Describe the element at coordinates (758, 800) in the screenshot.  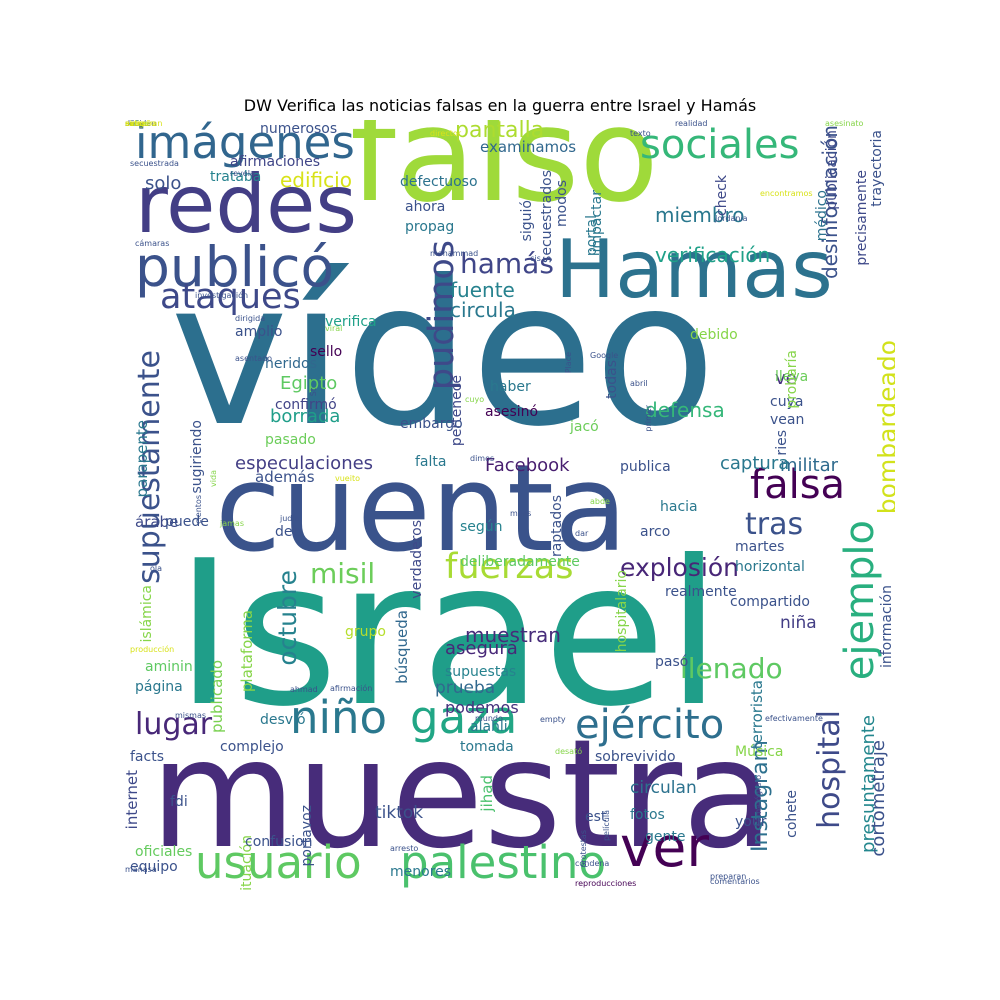
I see `word-camarografo: camarógrafo` at that location.